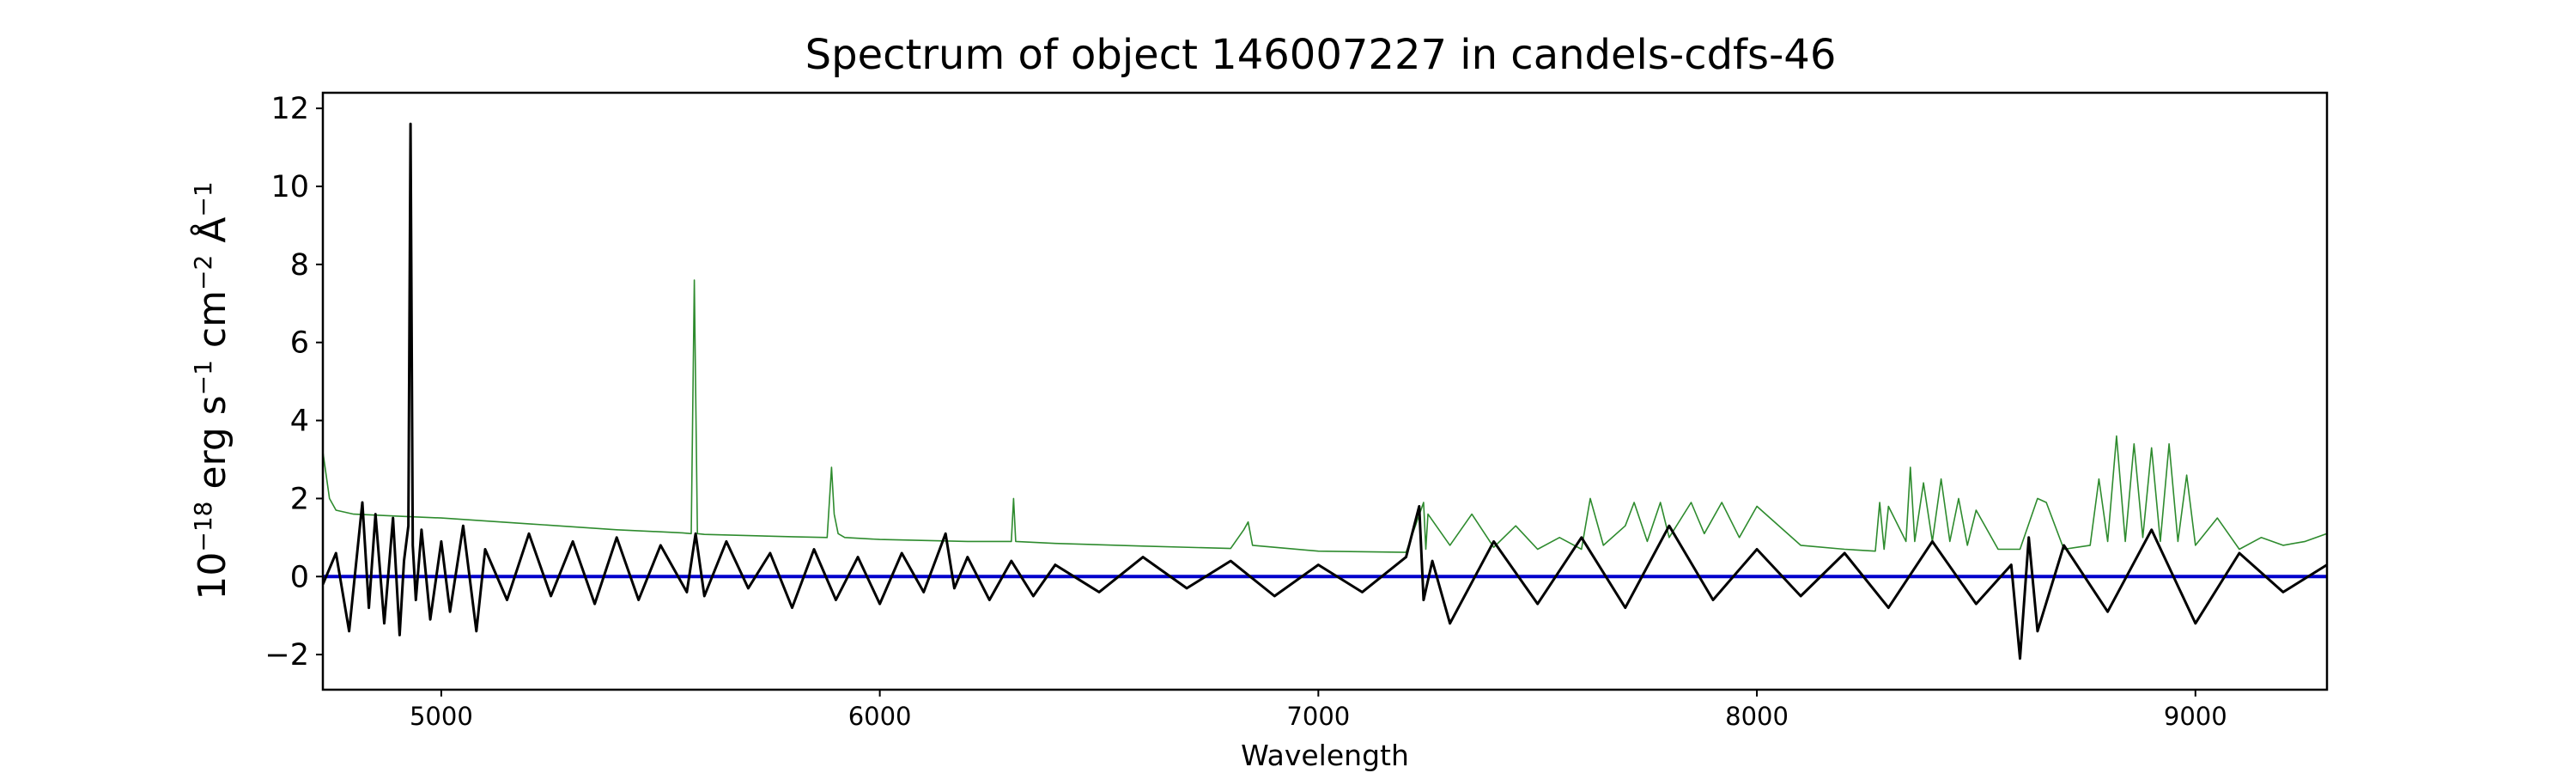 Image resolution: width=2576 pixels, height=773 pixels. I want to click on y-tick-label: 8, so click(300, 265).